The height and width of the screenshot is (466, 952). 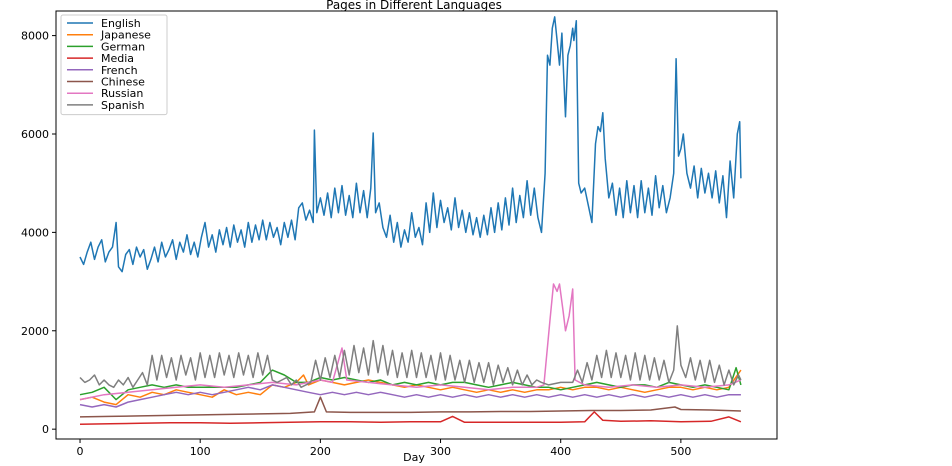 I want to click on x-tick-label: 400, so click(x=560, y=451).